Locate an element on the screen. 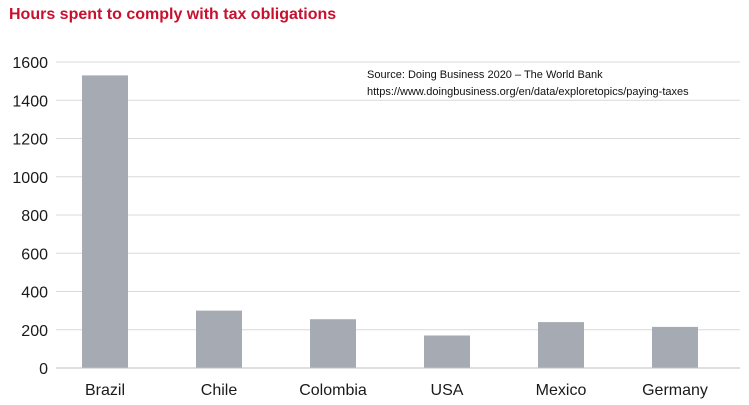  bar-mexico is located at coordinates (561, 345).